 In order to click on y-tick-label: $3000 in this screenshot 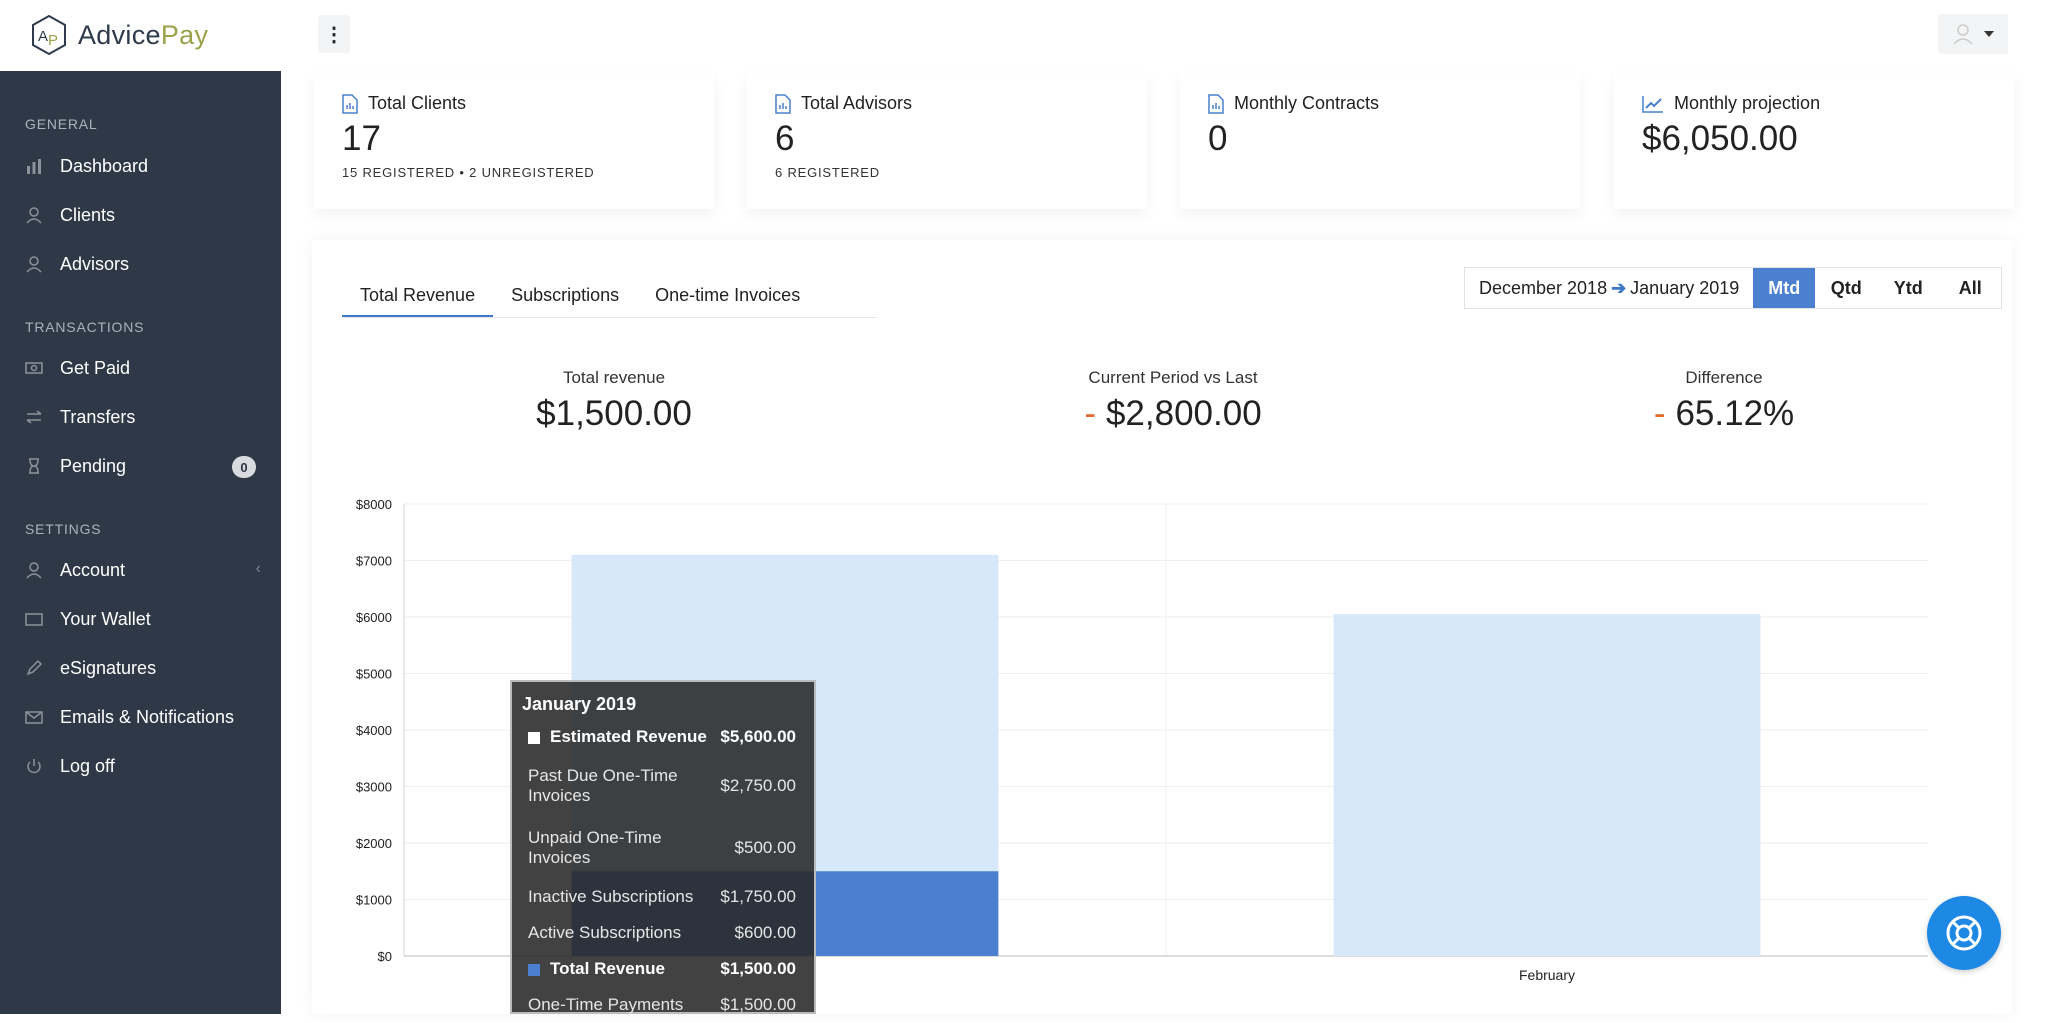, I will do `click(374, 787)`.